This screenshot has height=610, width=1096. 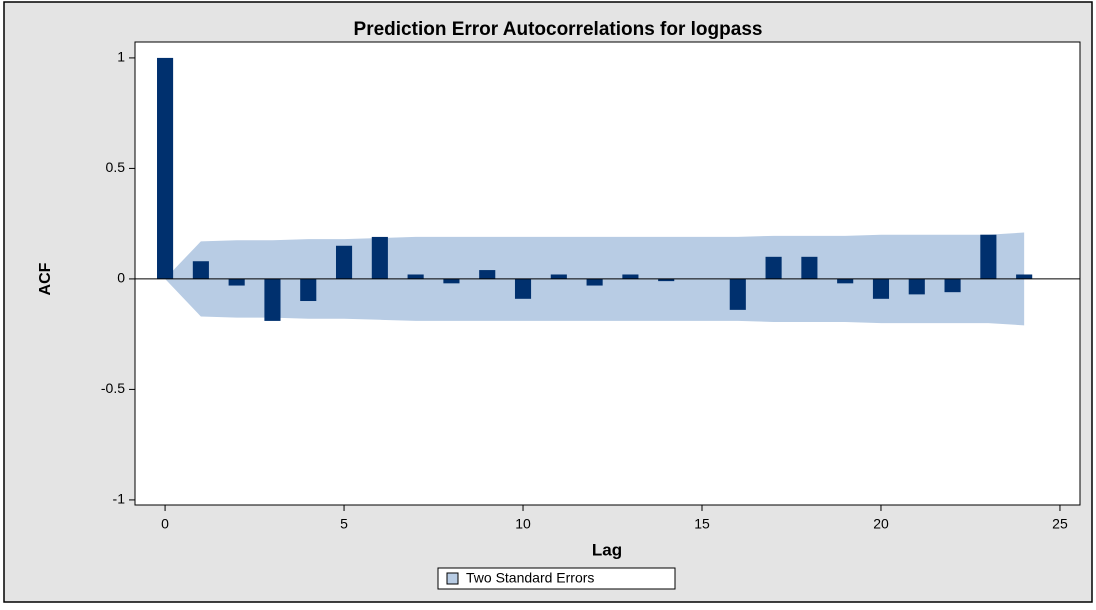 What do you see at coordinates (119, 499) in the screenshot?
I see `y-tick-label: -1` at bounding box center [119, 499].